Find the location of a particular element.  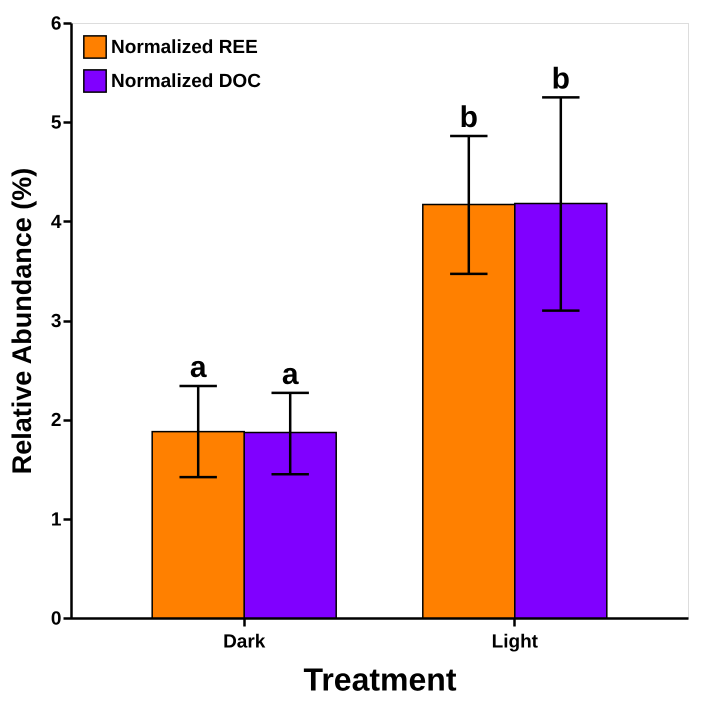

y-tick-label: 6 is located at coordinates (56, 24).